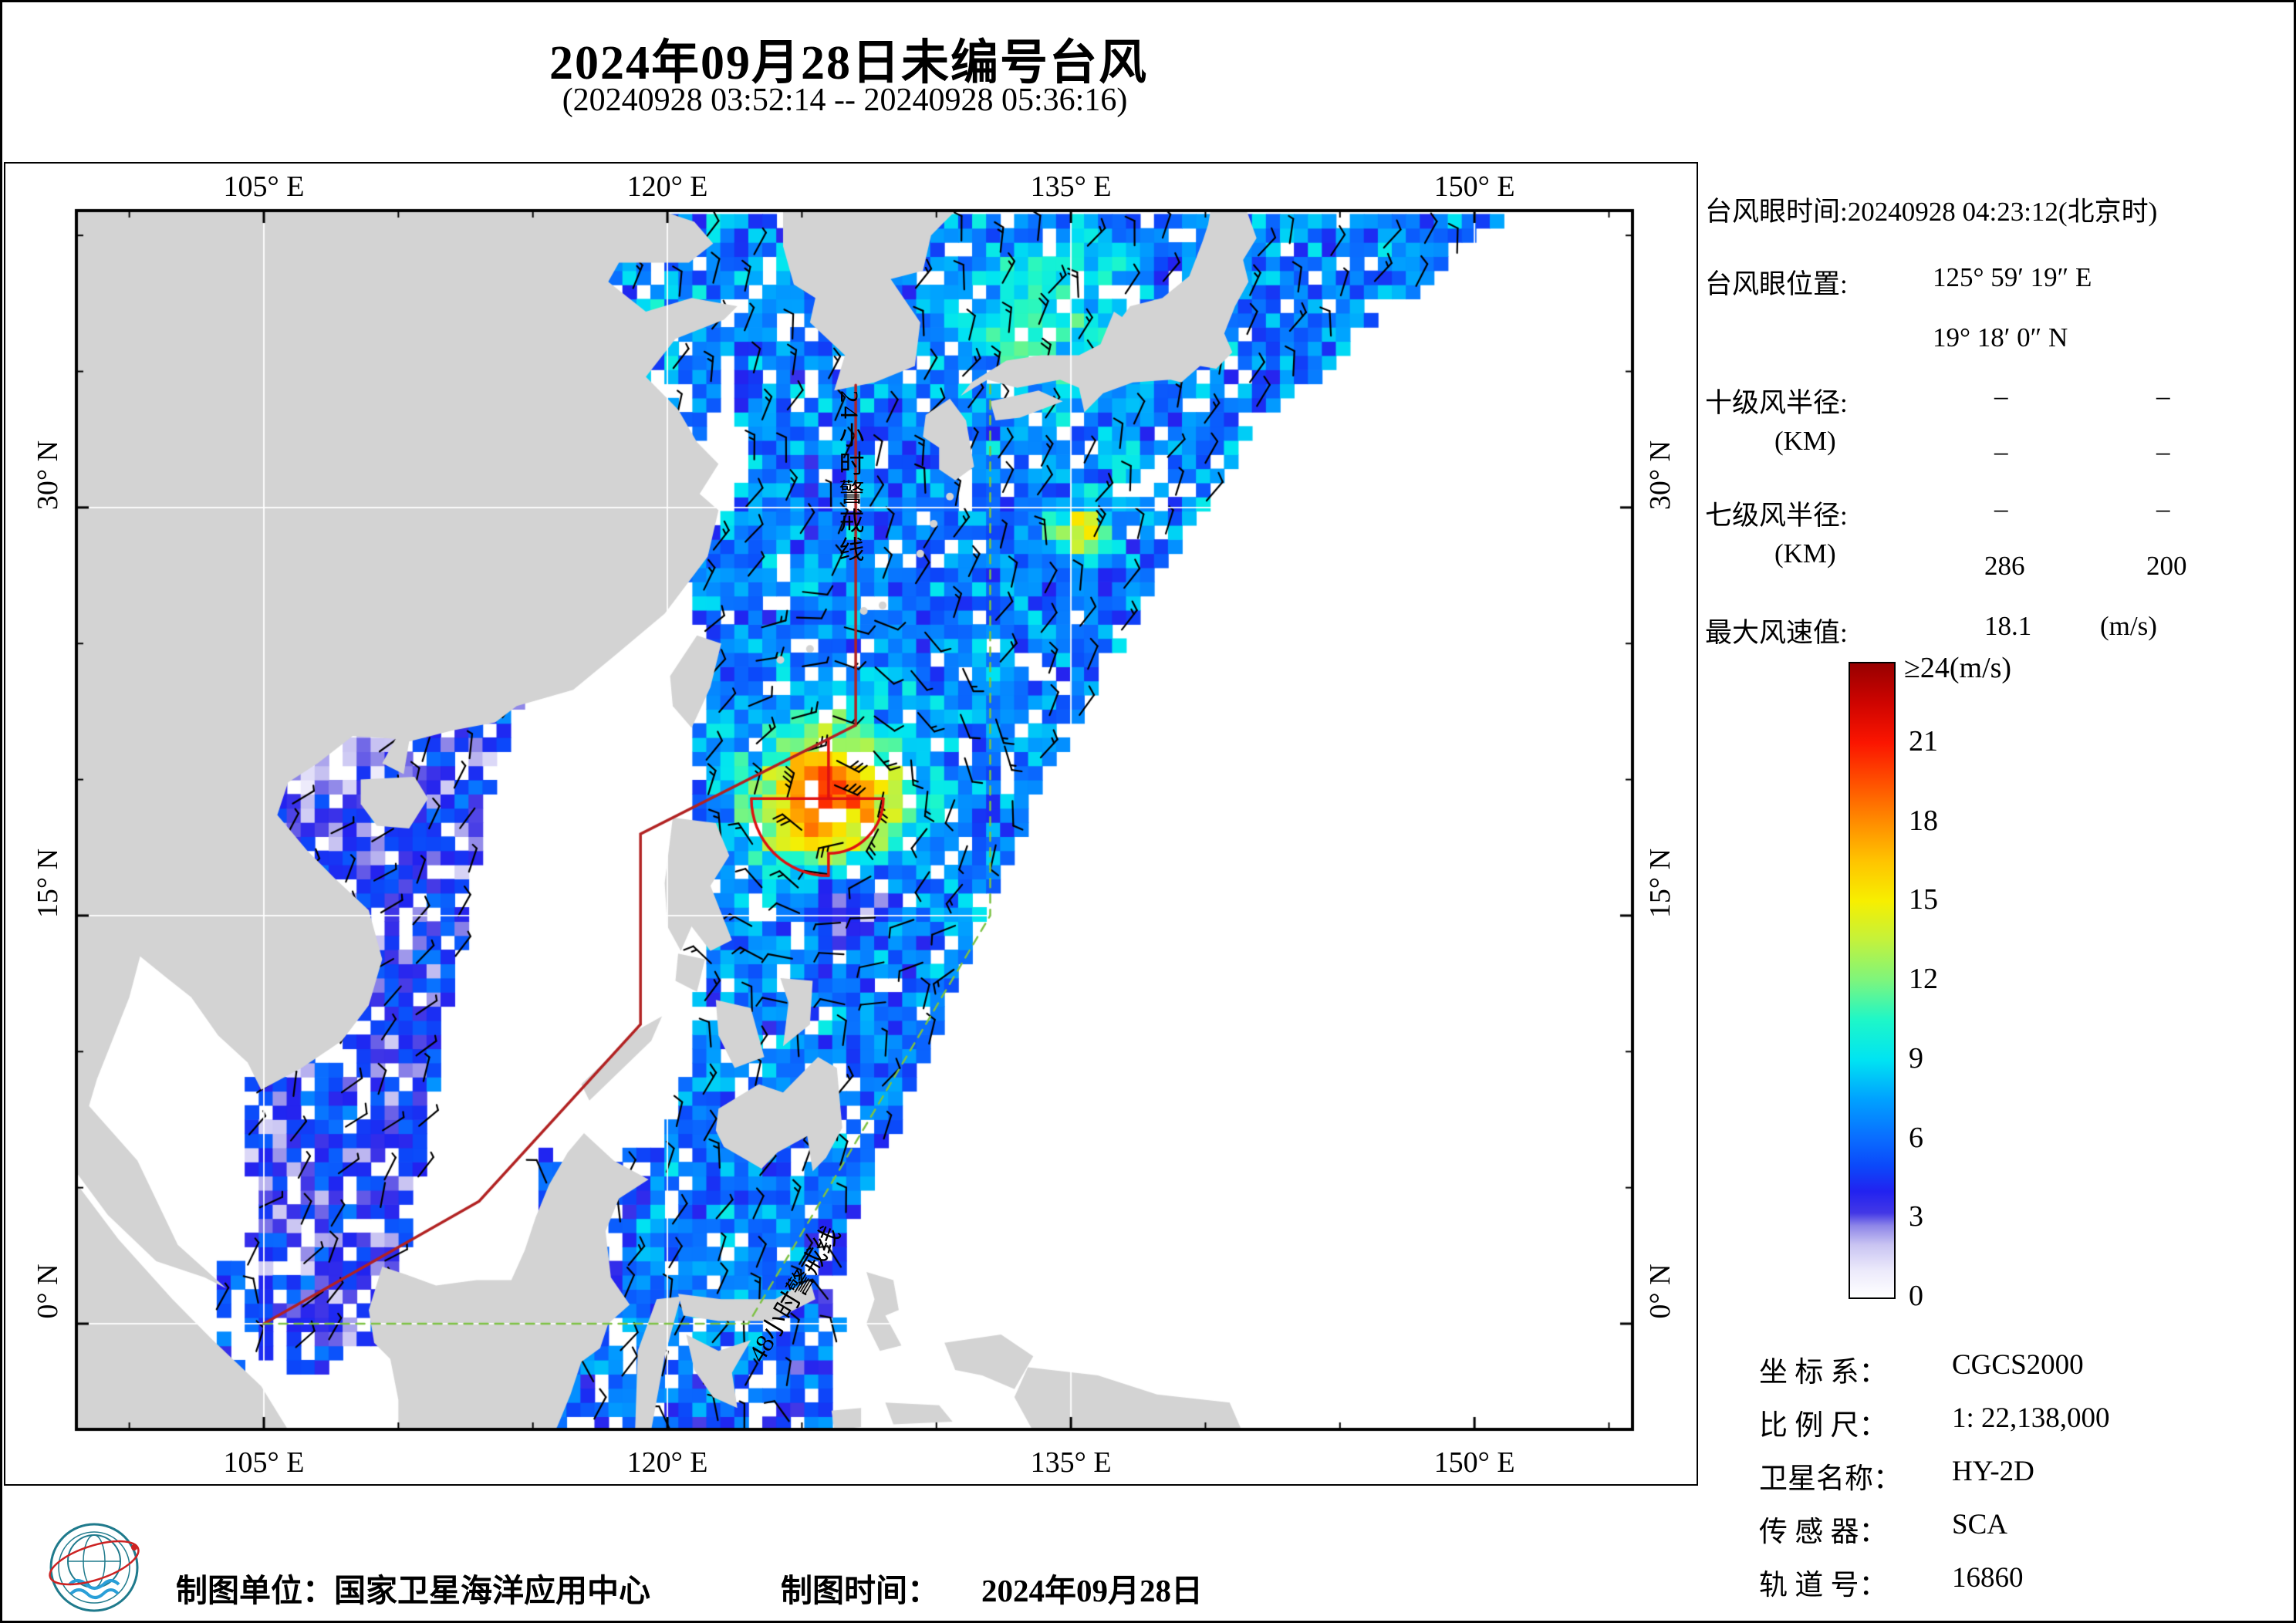  I want to click on colorbar-tick-0: 0, so click(1916, 1296).